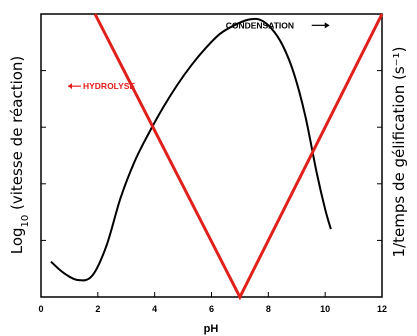 Image resolution: width=417 pixels, height=336 pixels. What do you see at coordinates (109, 86) in the screenshot?
I see `annotation-label: HYDROLYSE` at bounding box center [109, 86].